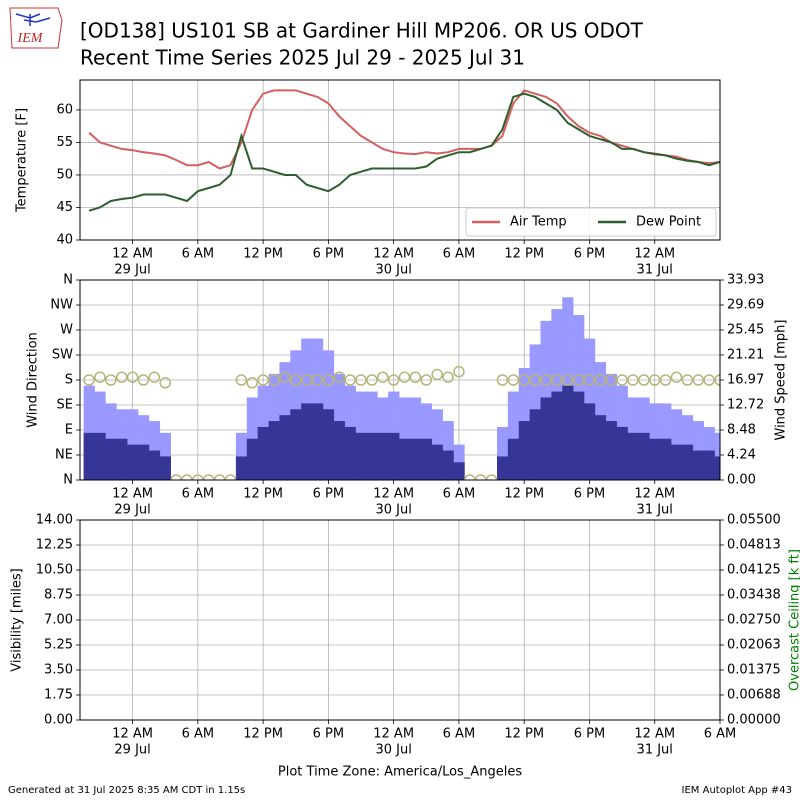 This screenshot has width=800, height=800. I want to click on y-tick-label: 40, so click(64, 240).